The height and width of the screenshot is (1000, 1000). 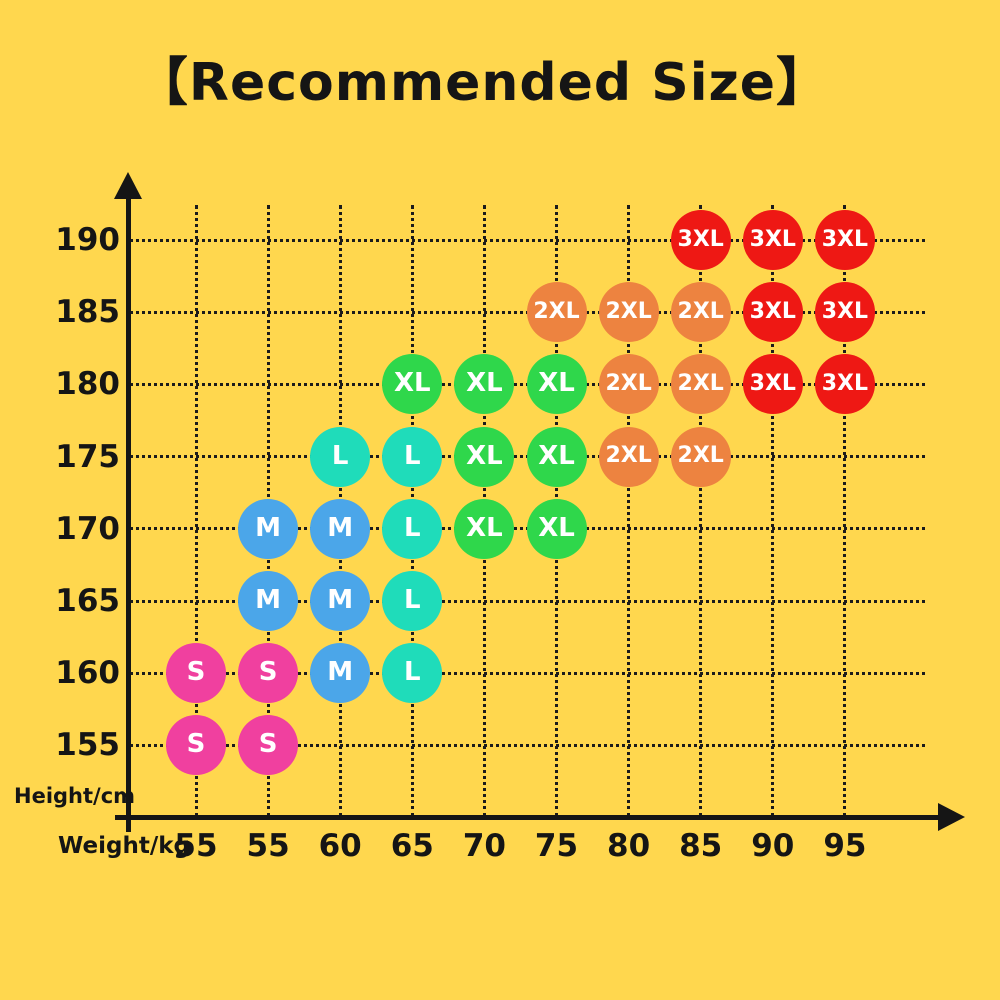 What do you see at coordinates (701, 846) in the screenshot?
I see `x-tick-label: 85` at bounding box center [701, 846].